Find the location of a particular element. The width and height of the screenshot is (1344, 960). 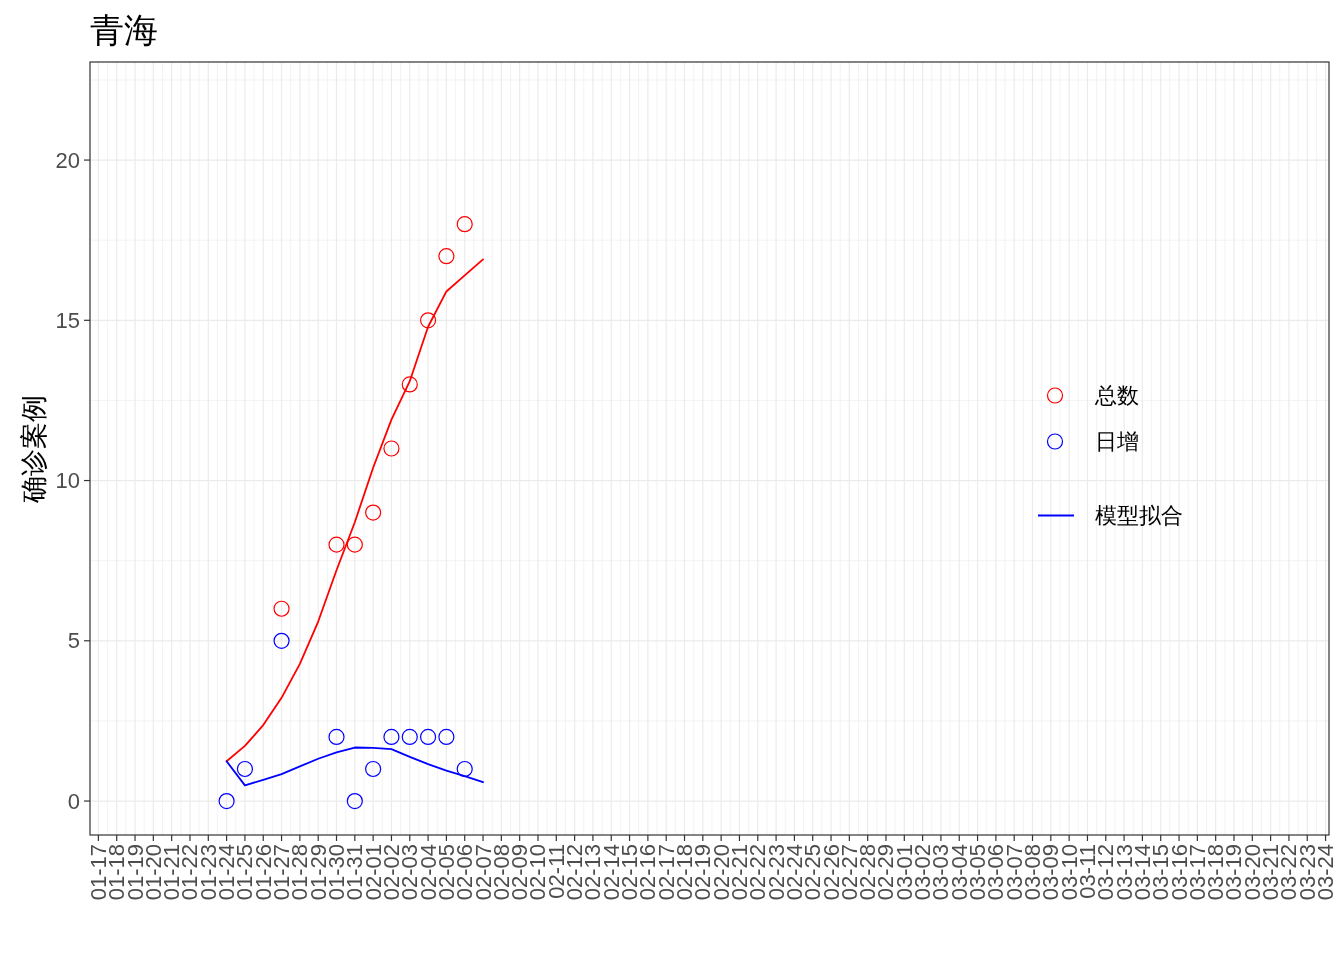

y-tick-label: 20 is located at coordinates (67, 160).